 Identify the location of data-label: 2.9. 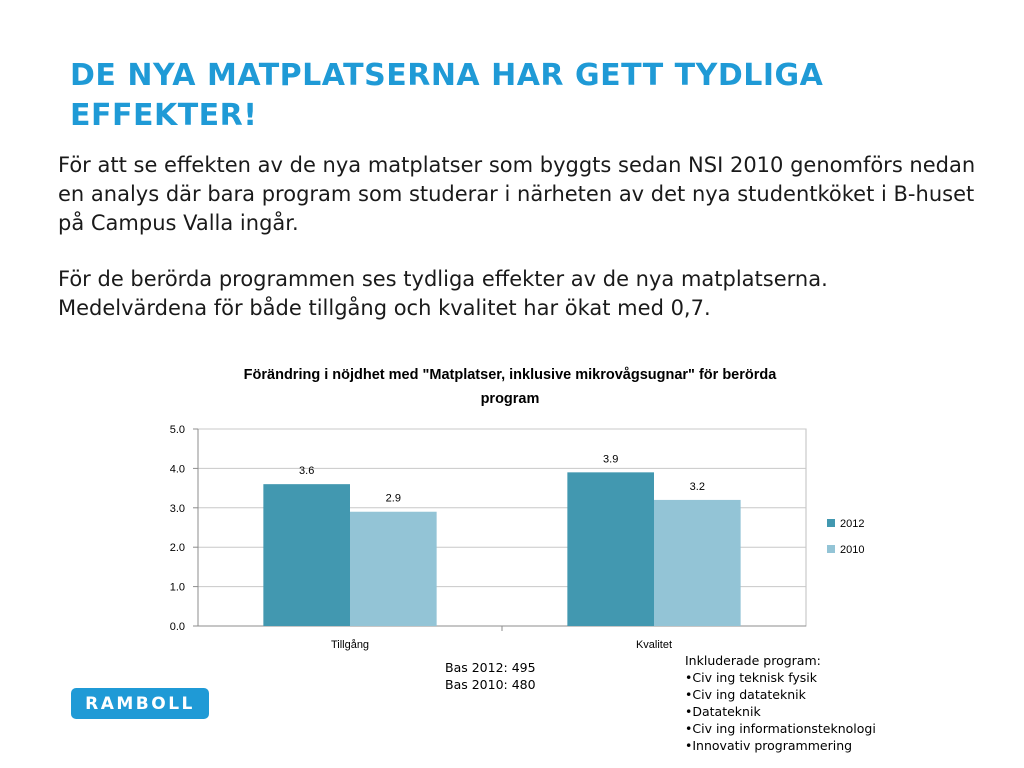
(393, 499).